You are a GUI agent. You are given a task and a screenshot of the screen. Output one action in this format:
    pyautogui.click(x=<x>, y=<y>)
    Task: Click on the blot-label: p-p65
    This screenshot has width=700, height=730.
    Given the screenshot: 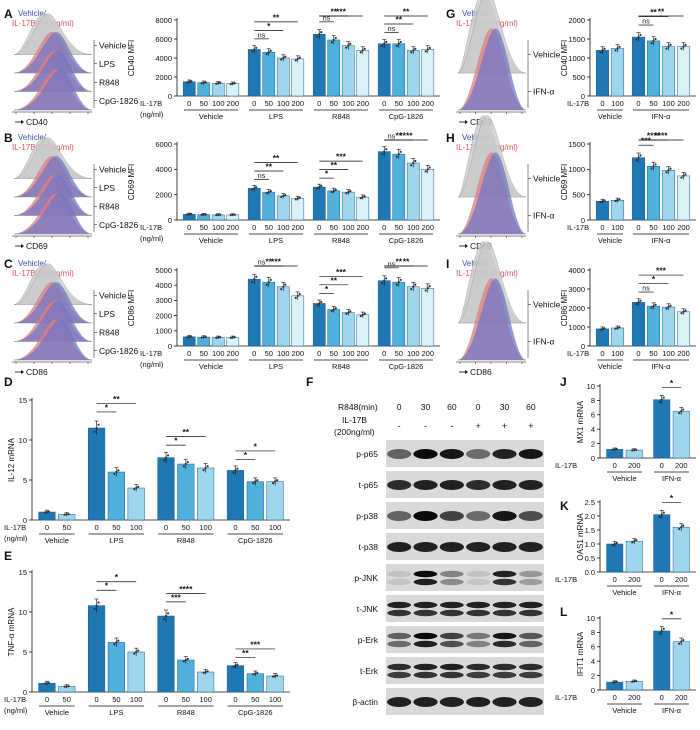 What is the action you would take?
    pyautogui.click(x=367, y=454)
    